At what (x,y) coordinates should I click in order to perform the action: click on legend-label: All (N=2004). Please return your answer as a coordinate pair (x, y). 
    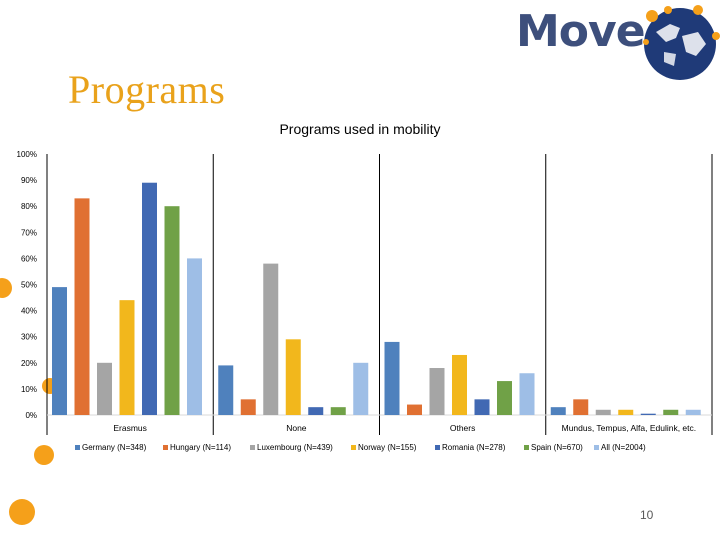
    Looking at the image, I should click on (623, 447).